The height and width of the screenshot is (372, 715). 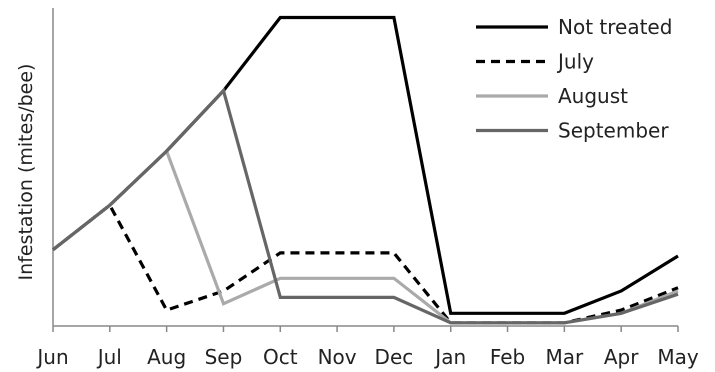 I want to click on x-tick-label-mar: Mar, so click(x=564, y=357).